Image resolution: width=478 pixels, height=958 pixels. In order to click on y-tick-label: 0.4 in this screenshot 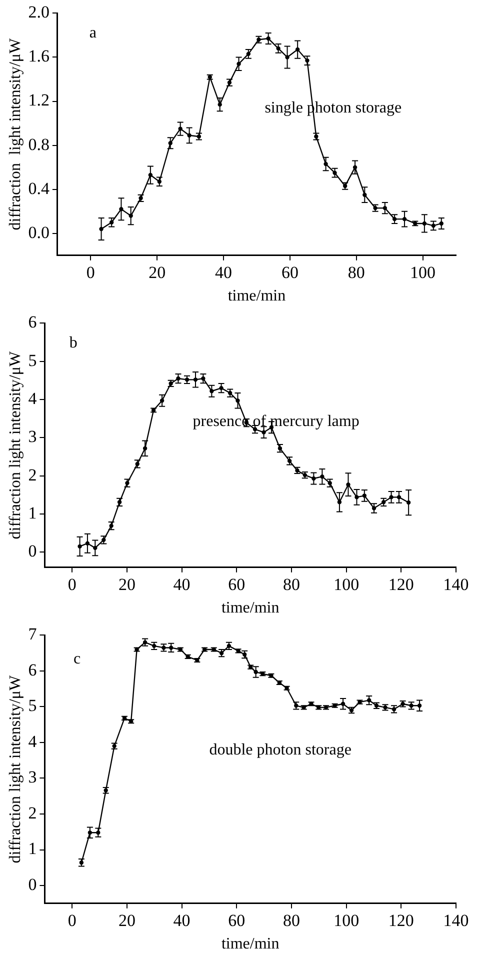, I will do `click(39, 188)`.